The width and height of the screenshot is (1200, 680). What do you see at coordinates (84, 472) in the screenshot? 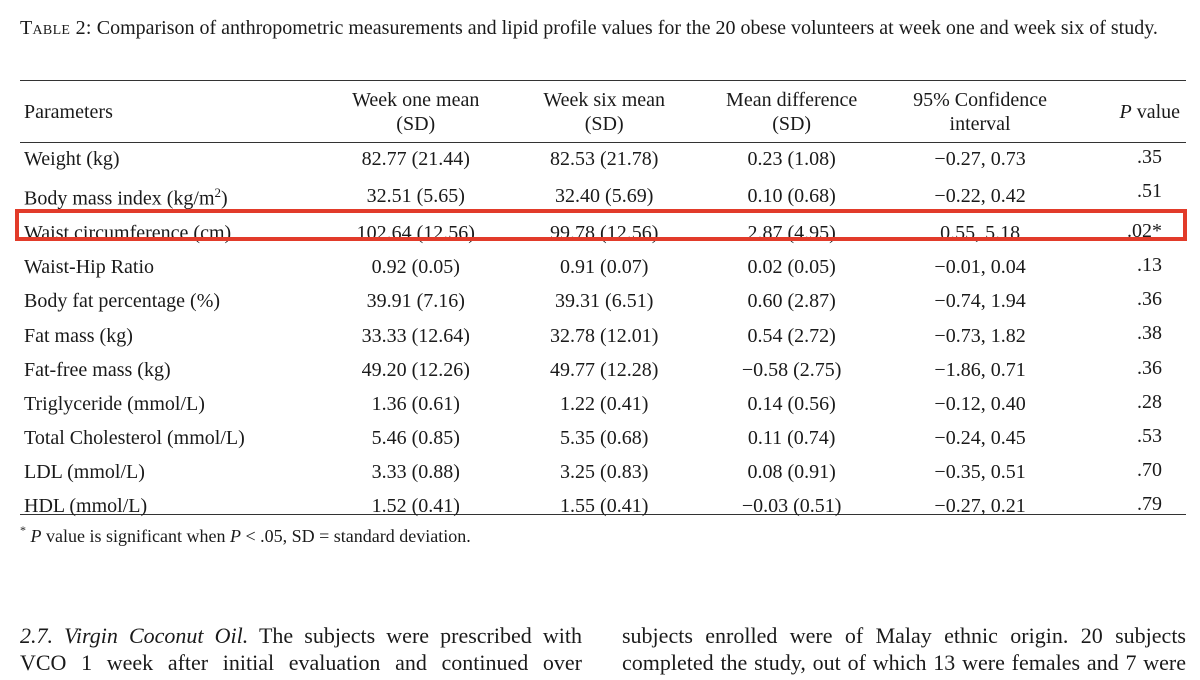
I see `cell-parameter: LDL (mmol/L)` at bounding box center [84, 472].